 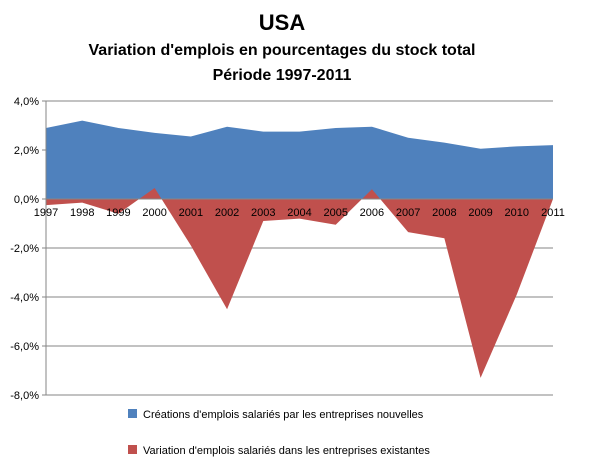 What do you see at coordinates (299, 213) in the screenshot?
I see `x-tick-label: 2004` at bounding box center [299, 213].